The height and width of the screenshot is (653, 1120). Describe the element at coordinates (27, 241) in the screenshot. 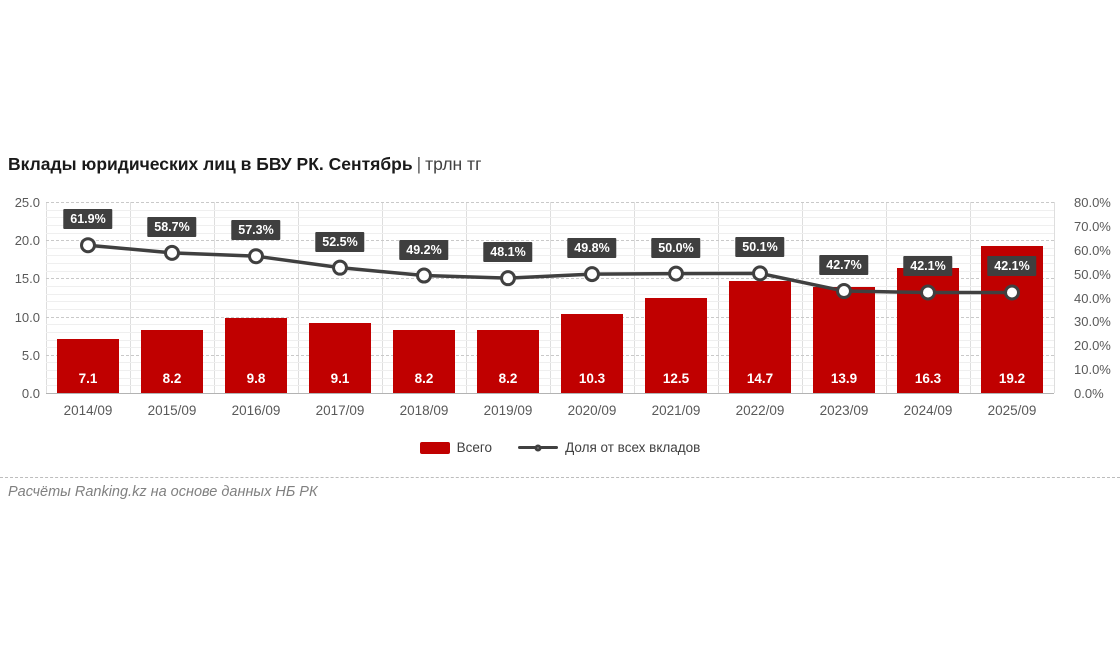

I see `y-tick-label-left: 20.0` at that location.